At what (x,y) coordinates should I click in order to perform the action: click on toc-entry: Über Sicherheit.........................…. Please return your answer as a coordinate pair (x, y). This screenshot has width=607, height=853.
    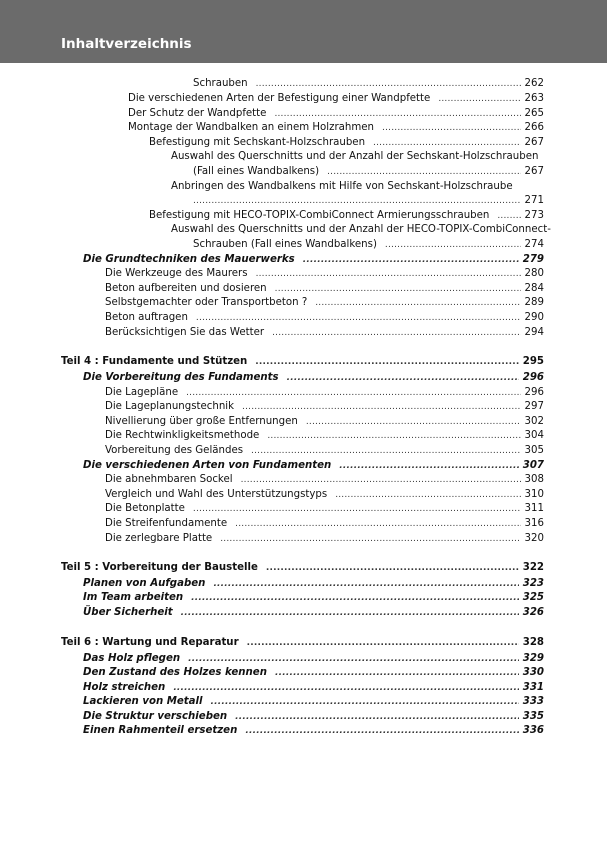
    Looking at the image, I should click on (313, 613).